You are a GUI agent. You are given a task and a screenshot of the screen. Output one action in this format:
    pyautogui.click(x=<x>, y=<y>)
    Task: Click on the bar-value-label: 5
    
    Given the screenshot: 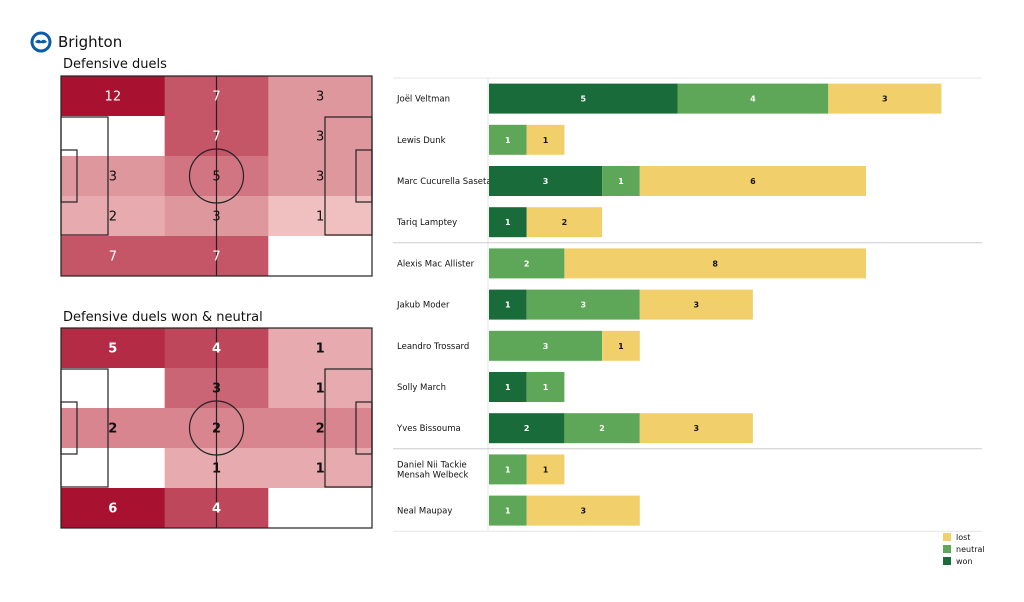 What is the action you would take?
    pyautogui.click(x=583, y=99)
    